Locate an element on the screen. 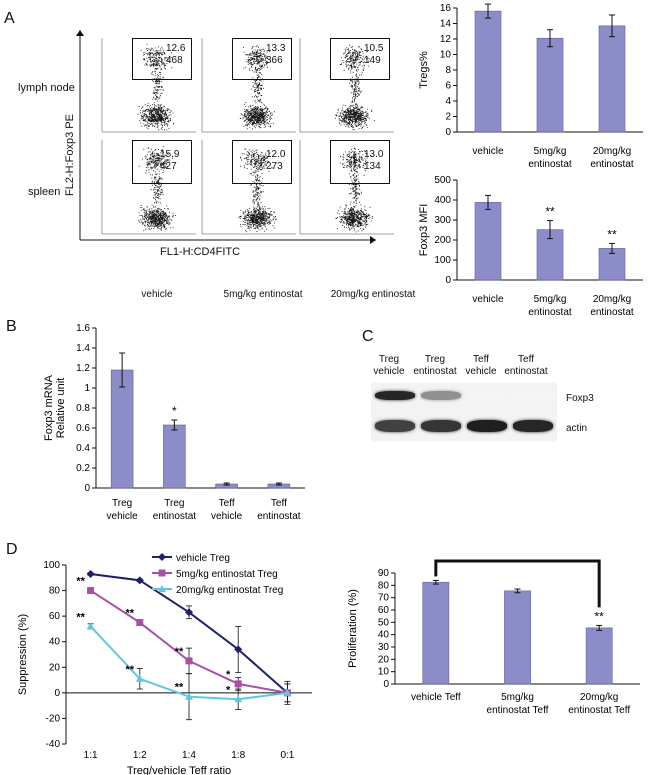  x-category-label: entinostat Teff is located at coordinates (599, 710).